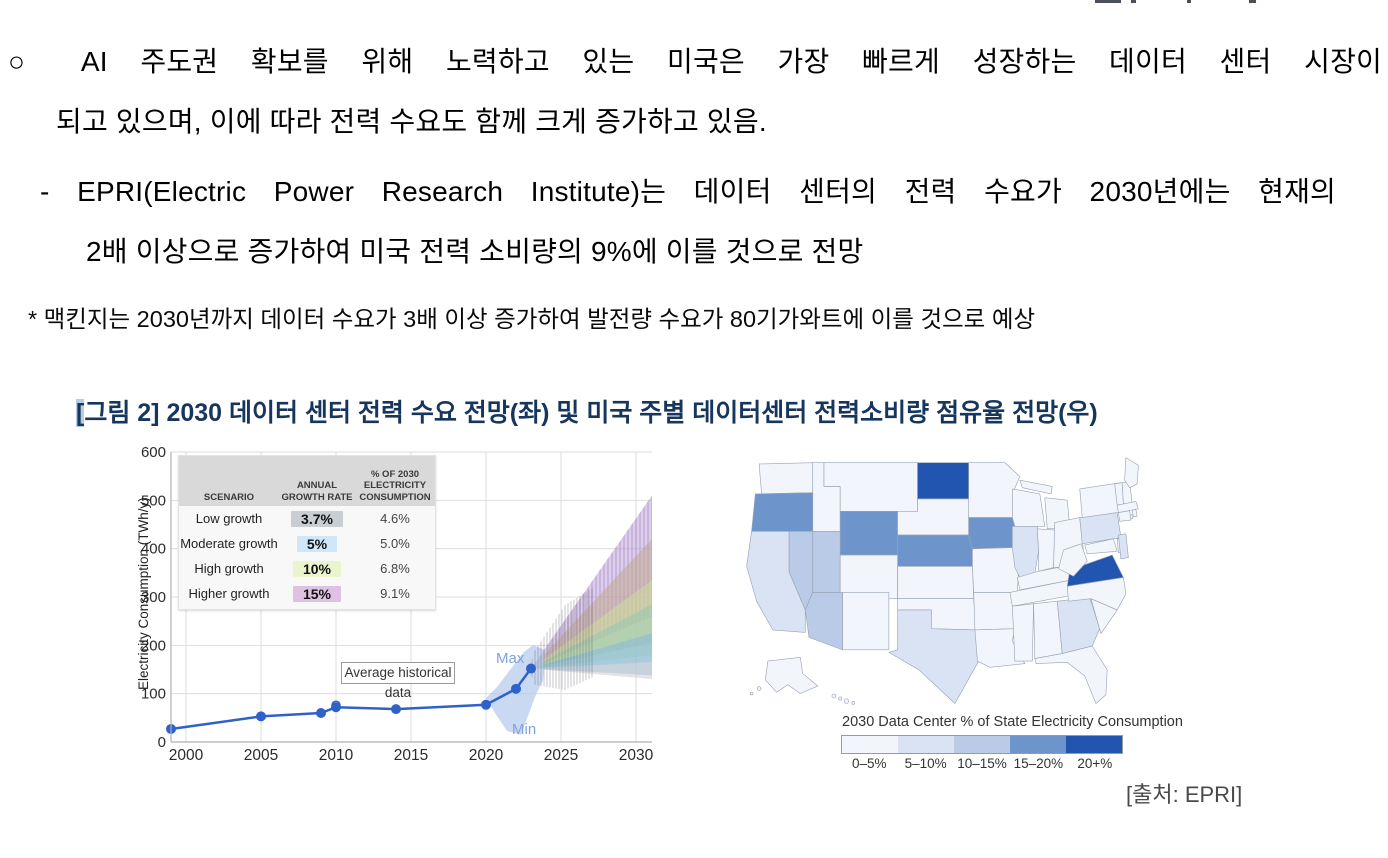 The image size is (1388, 858). Describe the element at coordinates (317, 593) in the screenshot. I see `growth-rate-value: 15%` at that location.